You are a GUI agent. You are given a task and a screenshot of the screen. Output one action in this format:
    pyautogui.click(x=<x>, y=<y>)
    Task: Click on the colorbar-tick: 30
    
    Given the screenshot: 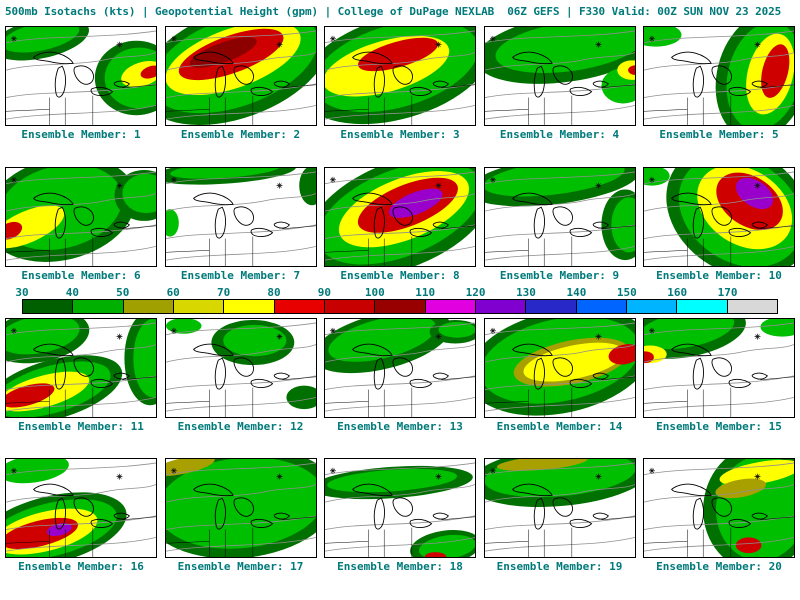 What is the action you would take?
    pyautogui.click(x=22, y=292)
    